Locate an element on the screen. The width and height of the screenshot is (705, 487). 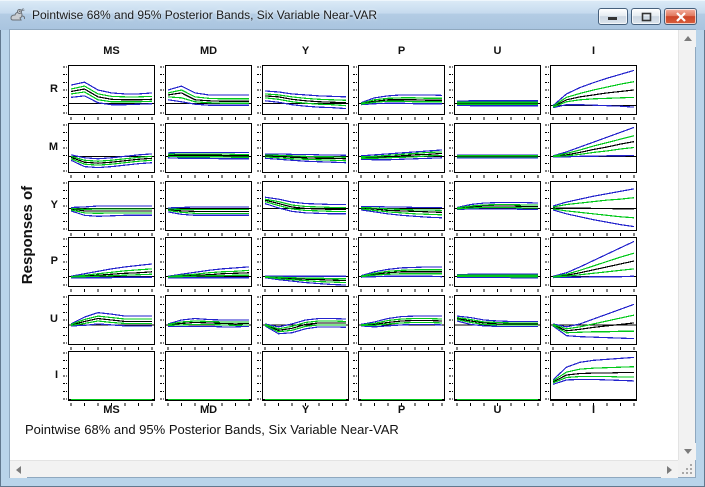
irf-cell-Y-P is located at coordinates (399, 208).